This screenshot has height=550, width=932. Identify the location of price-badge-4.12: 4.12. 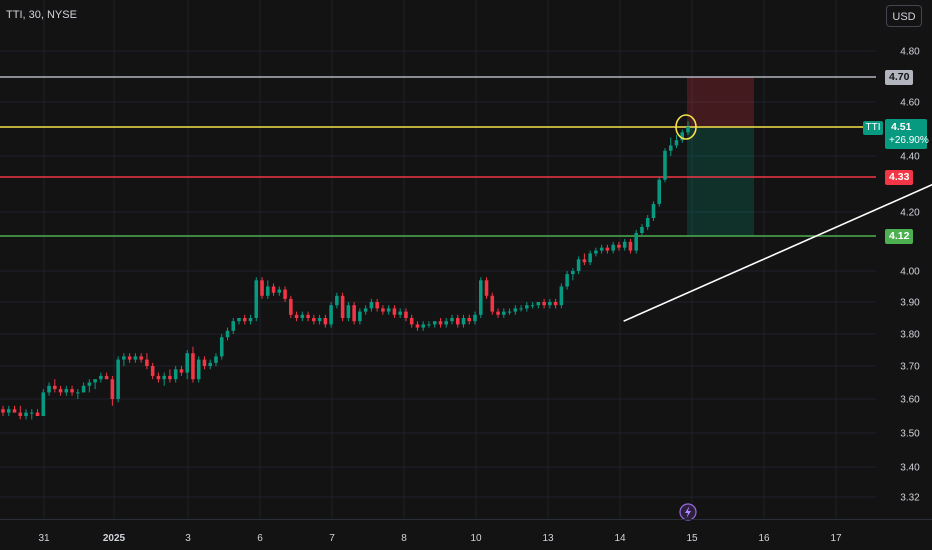
(899, 236).